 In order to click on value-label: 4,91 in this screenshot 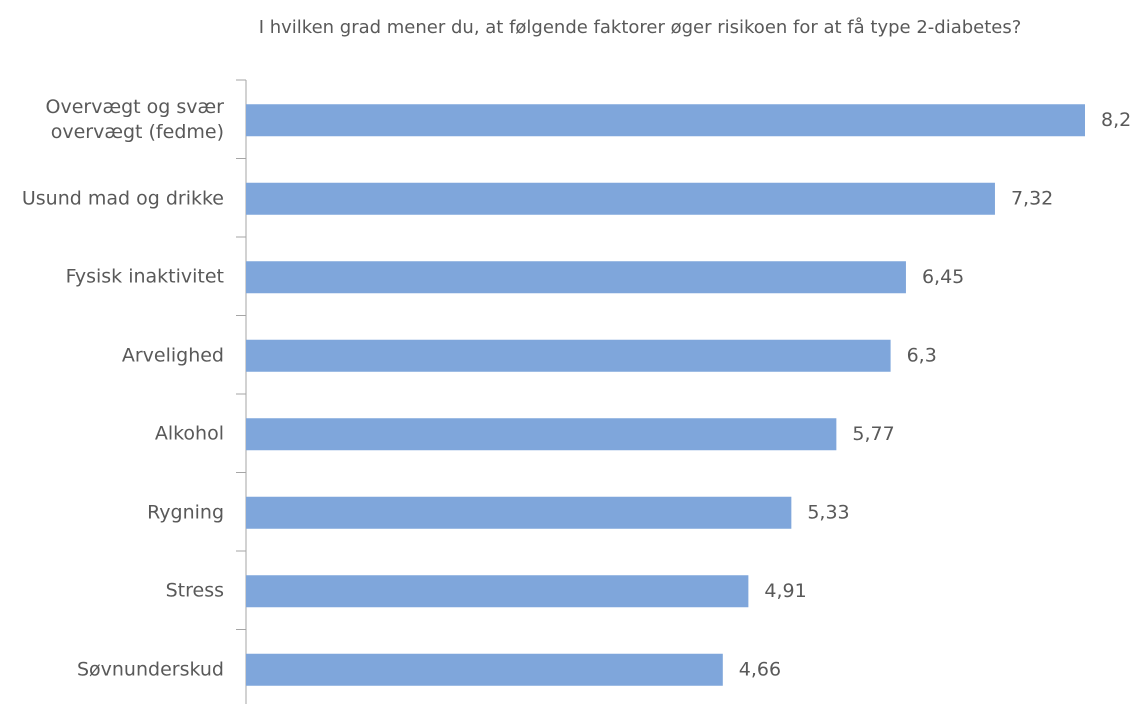, I will do `click(785, 591)`.